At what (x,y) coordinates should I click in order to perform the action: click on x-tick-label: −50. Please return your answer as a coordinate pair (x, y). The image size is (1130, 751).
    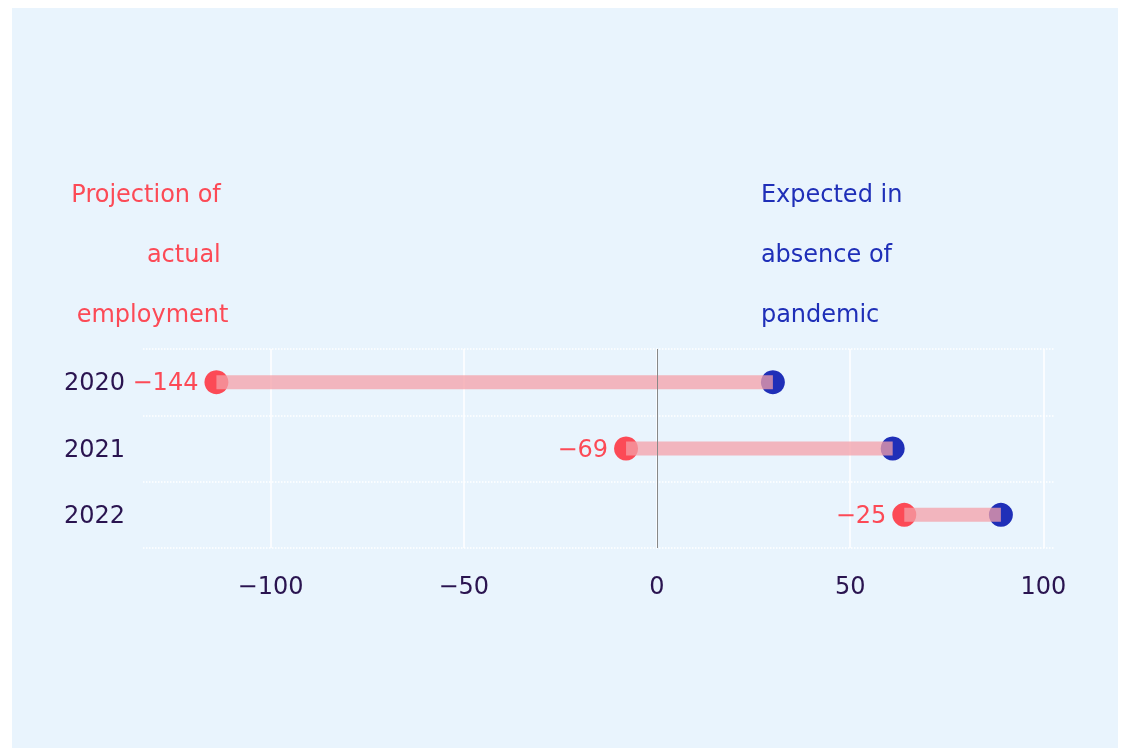
    Looking at the image, I should click on (464, 586).